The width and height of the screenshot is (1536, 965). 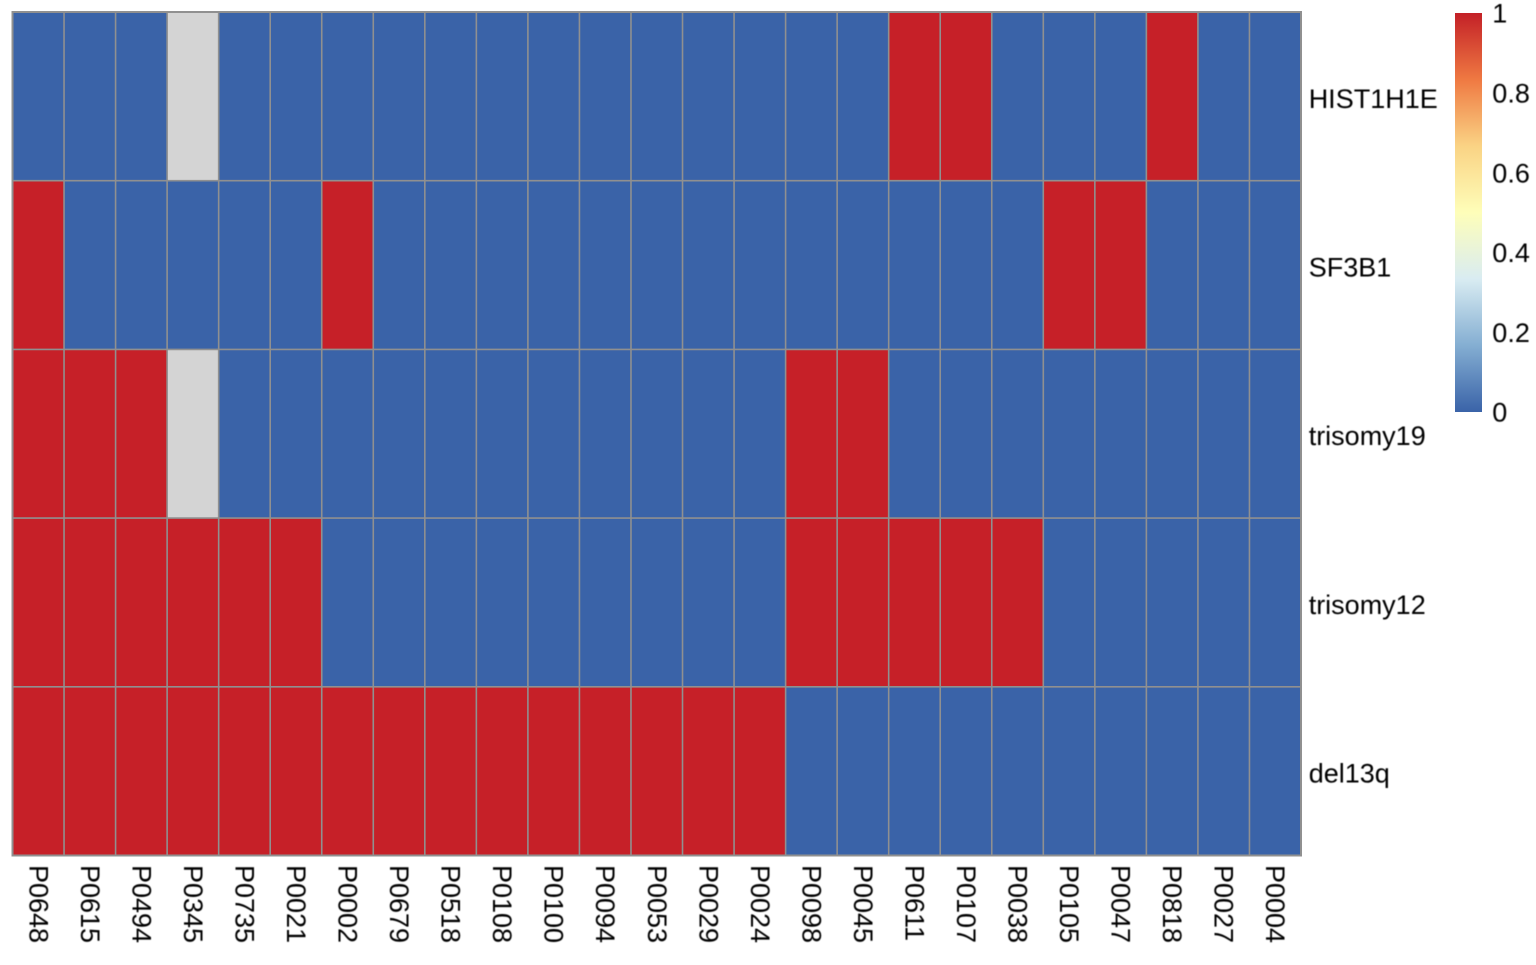 I want to click on svg-text: P0021, so click(x=296, y=904).